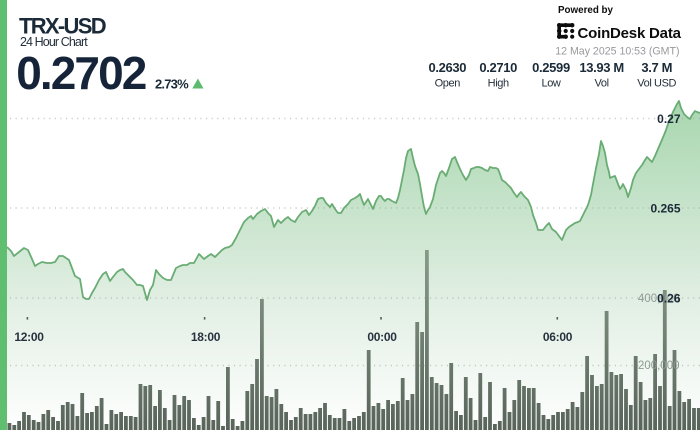 Image resolution: width=700 pixels, height=430 pixels. I want to click on svg-text: TRX-USD, so click(62, 25).